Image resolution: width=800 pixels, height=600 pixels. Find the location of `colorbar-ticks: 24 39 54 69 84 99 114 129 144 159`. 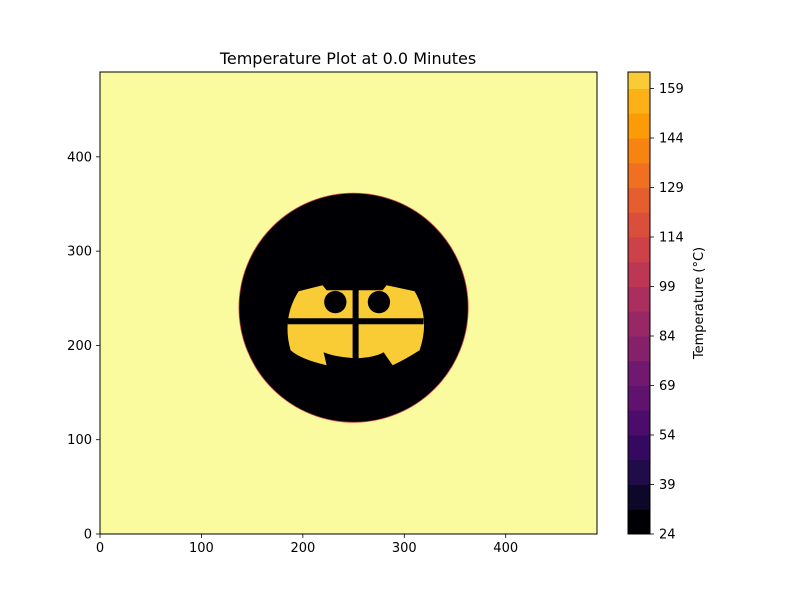

colorbar-ticks: 24 39 54 69 84 99 114 129 144 159 is located at coordinates (667, 312).